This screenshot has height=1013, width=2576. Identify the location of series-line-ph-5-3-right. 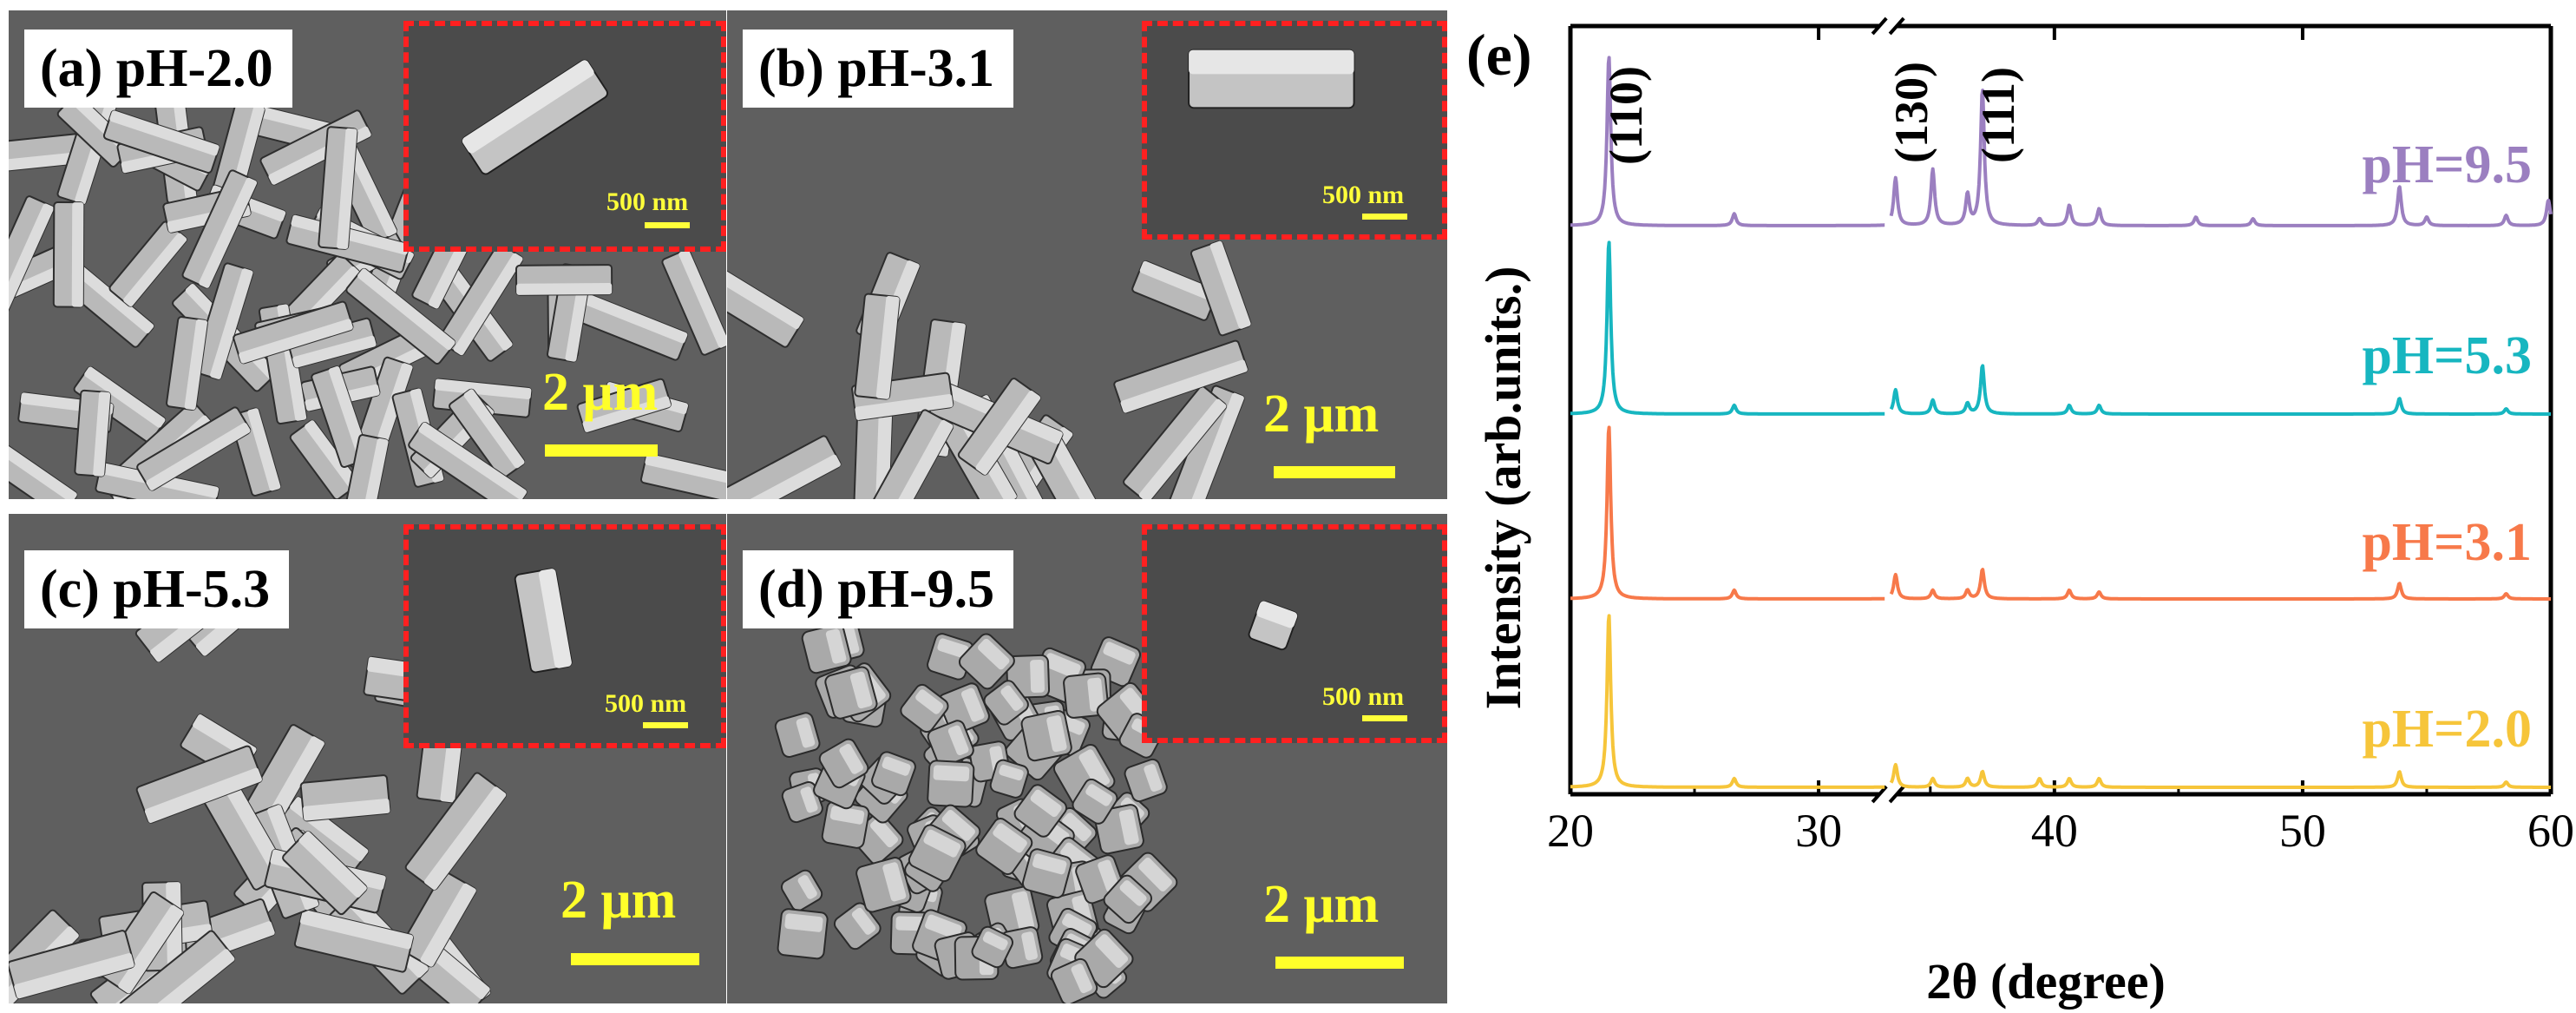
(2221, 390).